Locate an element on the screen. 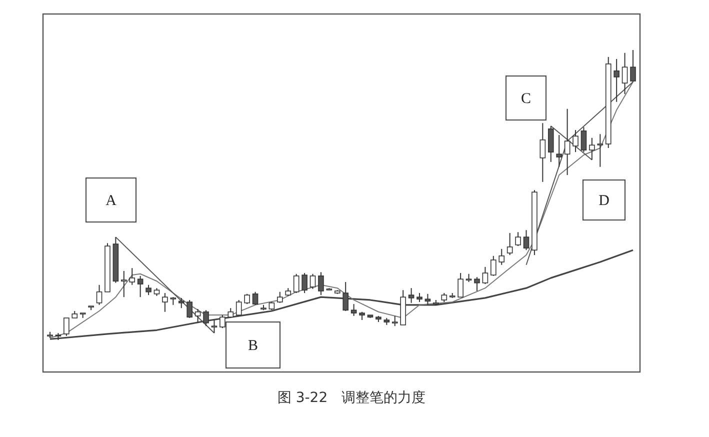  annotation: C is located at coordinates (526, 99).